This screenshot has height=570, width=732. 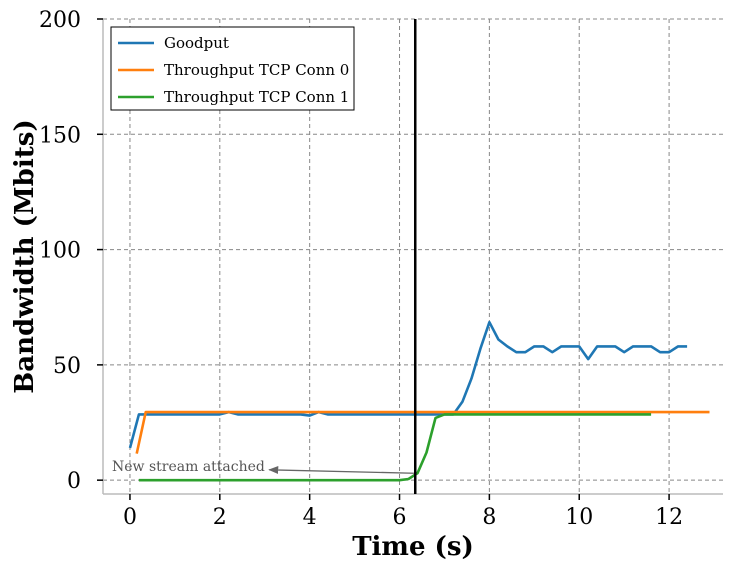 What do you see at coordinates (413, 547) in the screenshot?
I see `x-axis-title: Time (s)` at bounding box center [413, 547].